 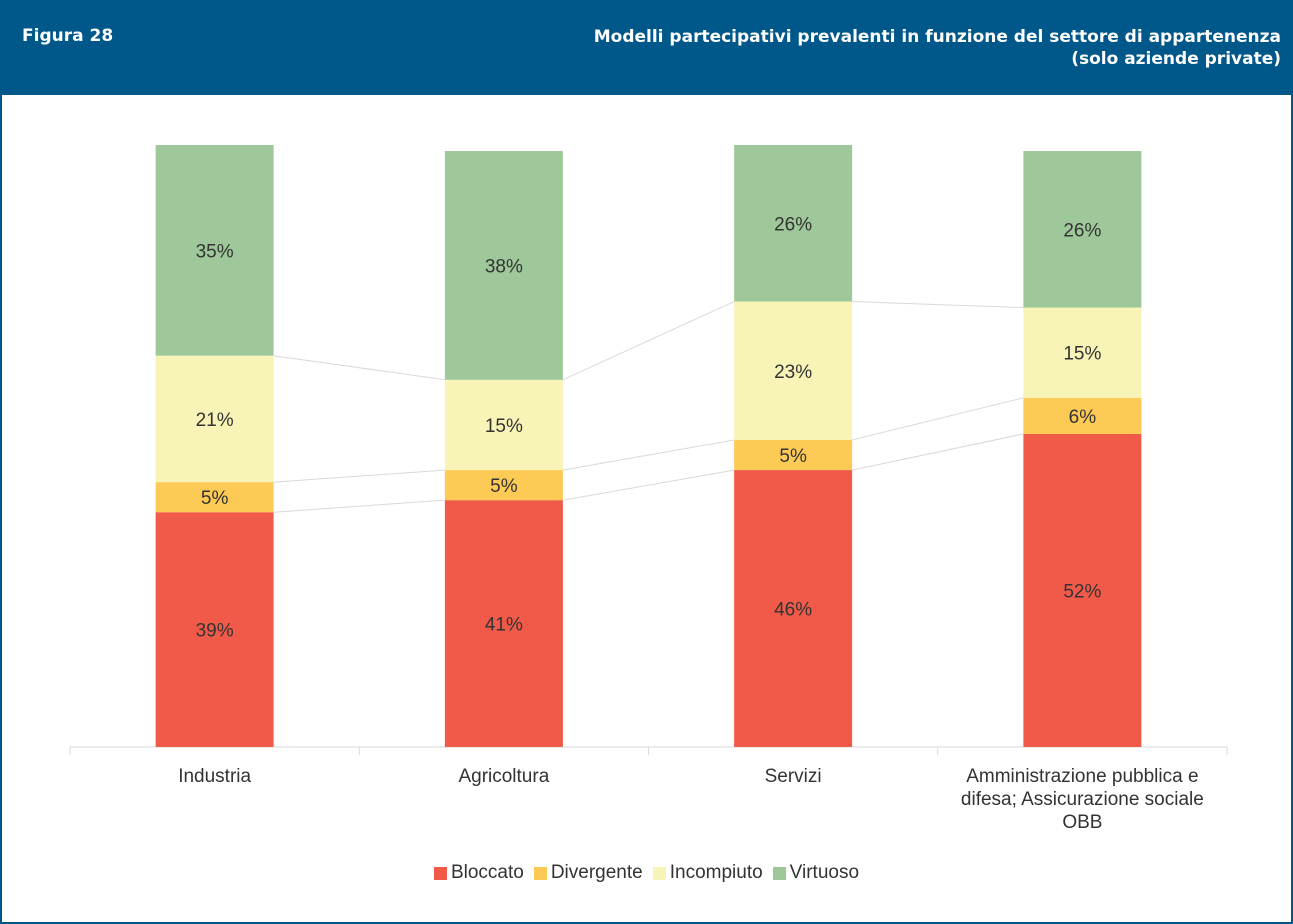 I want to click on data-label: 6%, so click(x=1083, y=417).